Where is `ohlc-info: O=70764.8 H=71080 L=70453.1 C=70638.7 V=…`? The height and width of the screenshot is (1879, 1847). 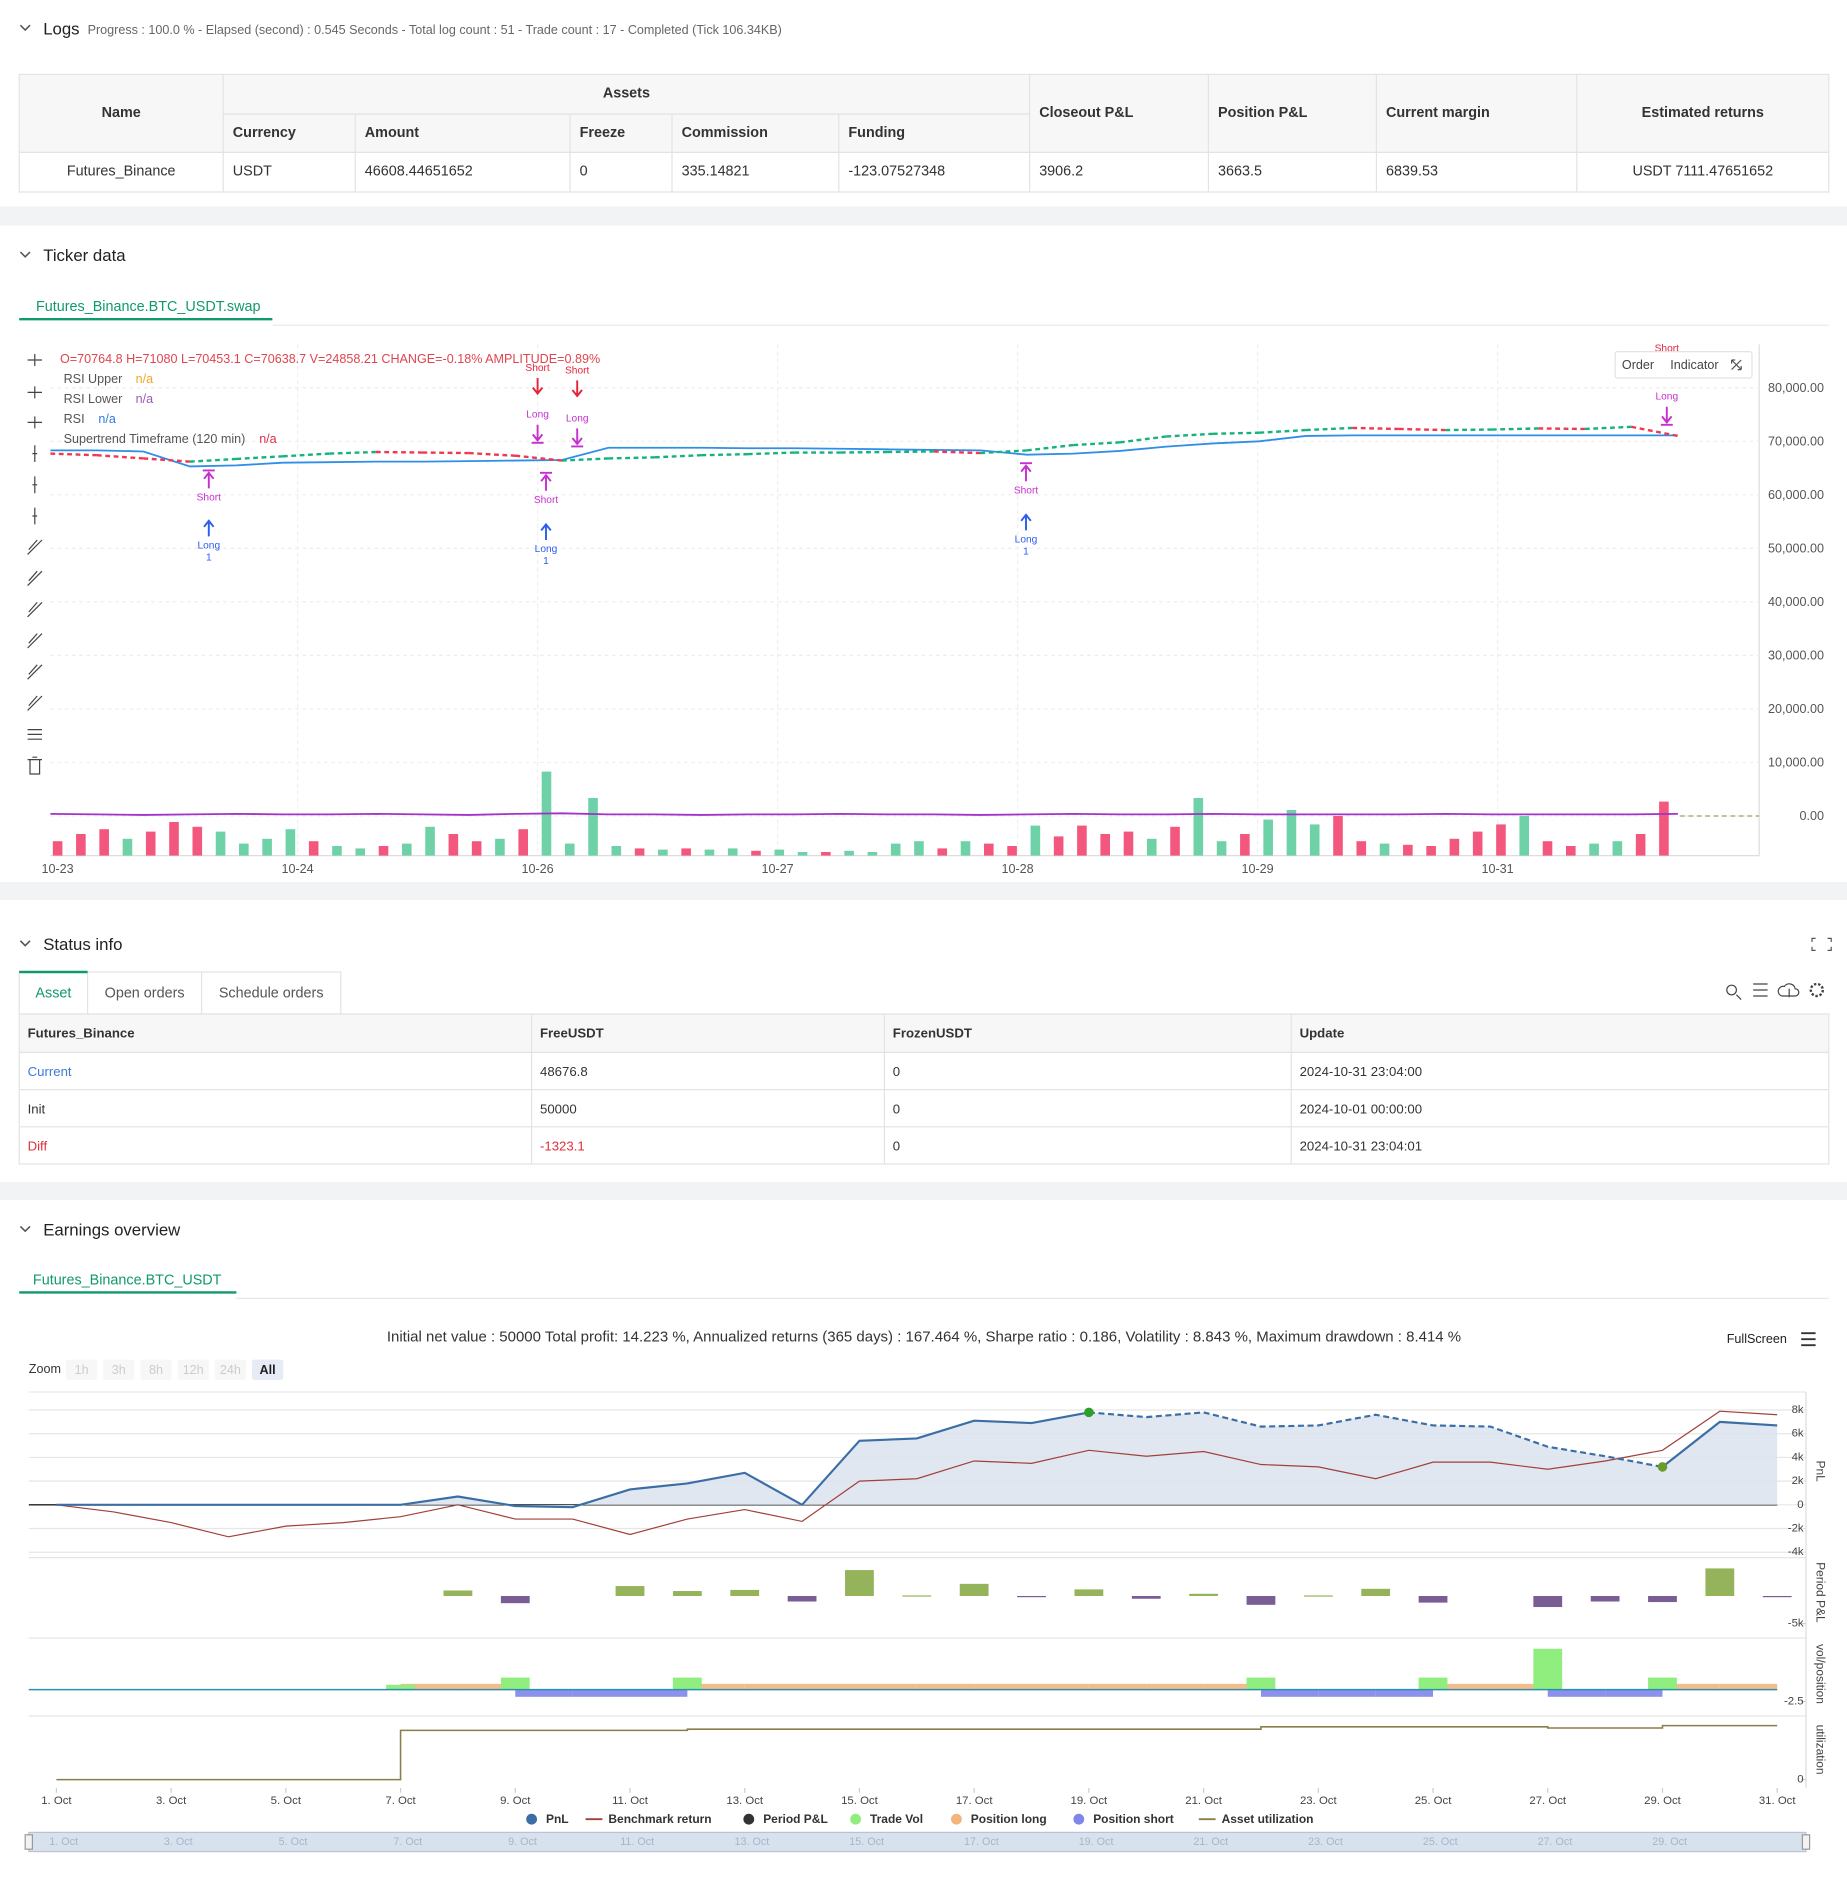
ohlc-info: O=70764.8 H=71080 L=70453.1 C=70638.7 V=… is located at coordinates (330, 359).